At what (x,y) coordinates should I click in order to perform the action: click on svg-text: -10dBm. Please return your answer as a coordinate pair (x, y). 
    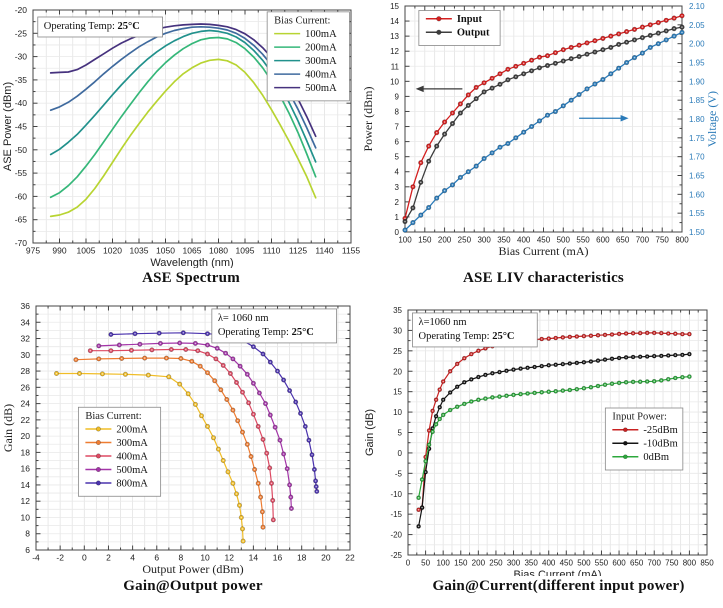
    Looking at the image, I should click on (660, 444).